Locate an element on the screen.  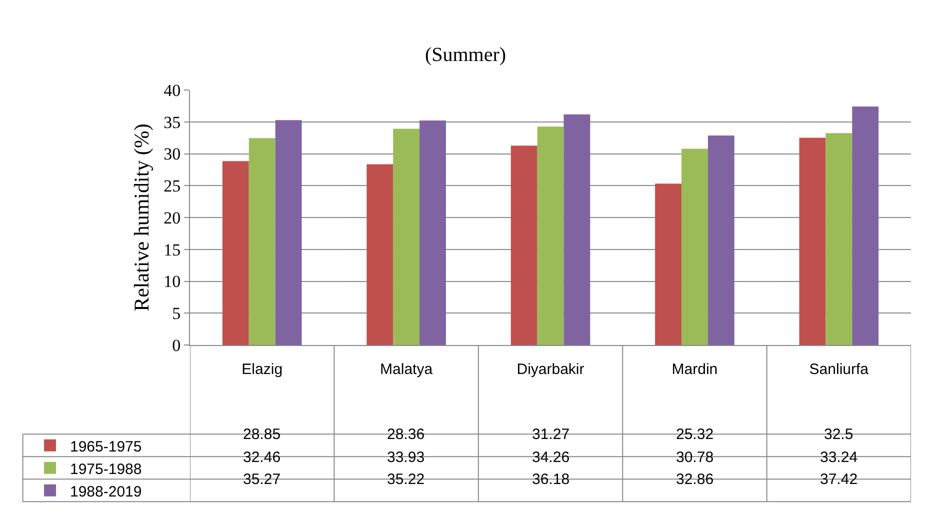
y-tick-label: 30 is located at coordinates (172, 154).